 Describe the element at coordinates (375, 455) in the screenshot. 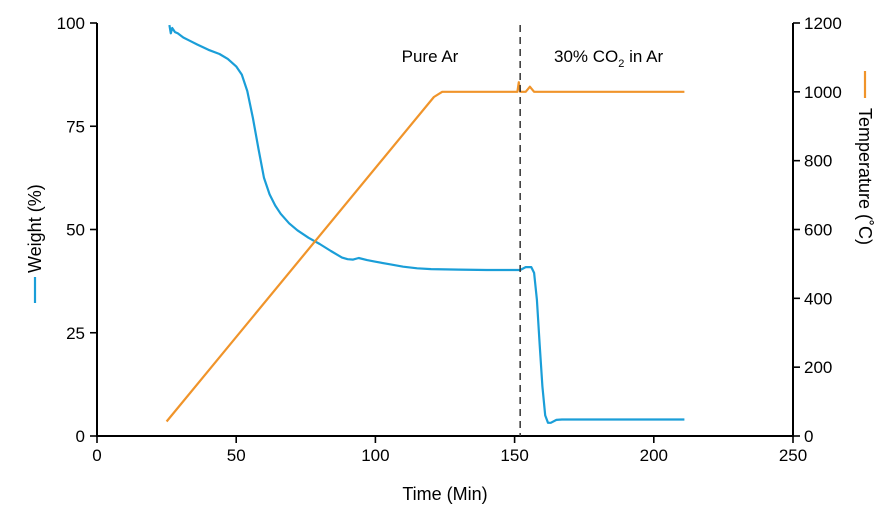

I see `x-tick-label: 100` at that location.